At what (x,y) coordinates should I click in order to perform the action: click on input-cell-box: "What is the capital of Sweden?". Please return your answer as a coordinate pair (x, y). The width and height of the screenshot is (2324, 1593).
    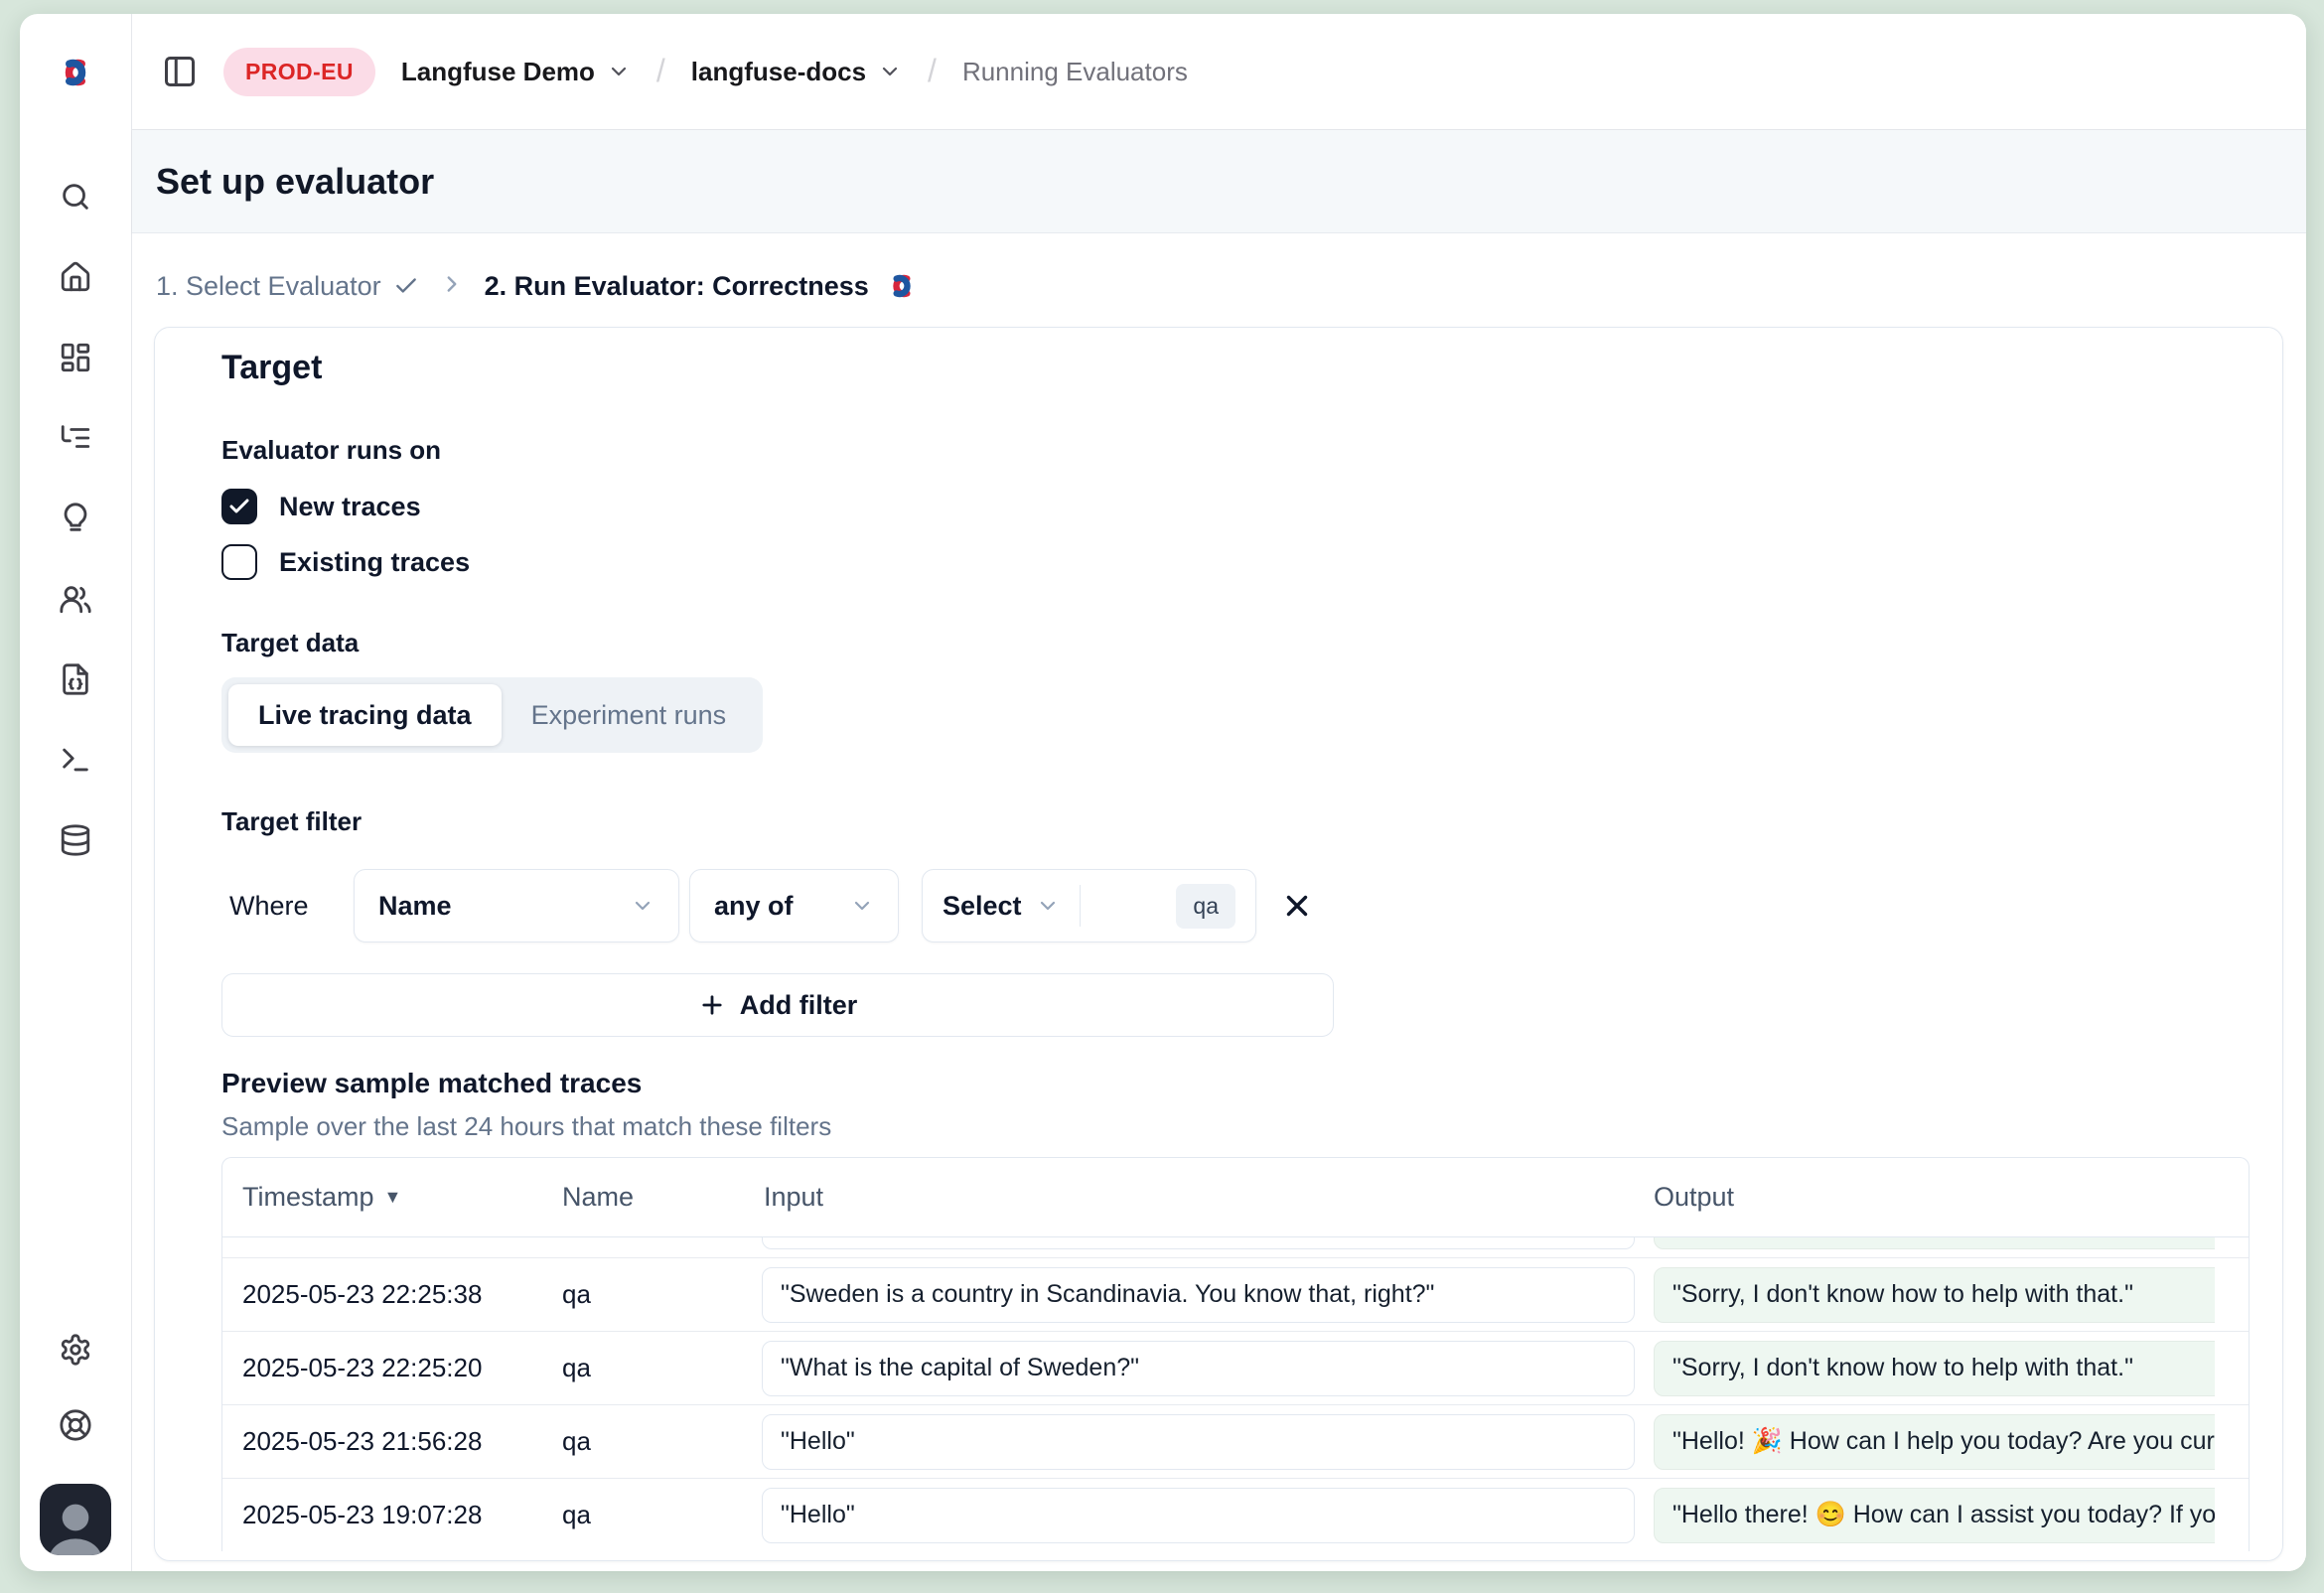
    Looking at the image, I should click on (1198, 1368).